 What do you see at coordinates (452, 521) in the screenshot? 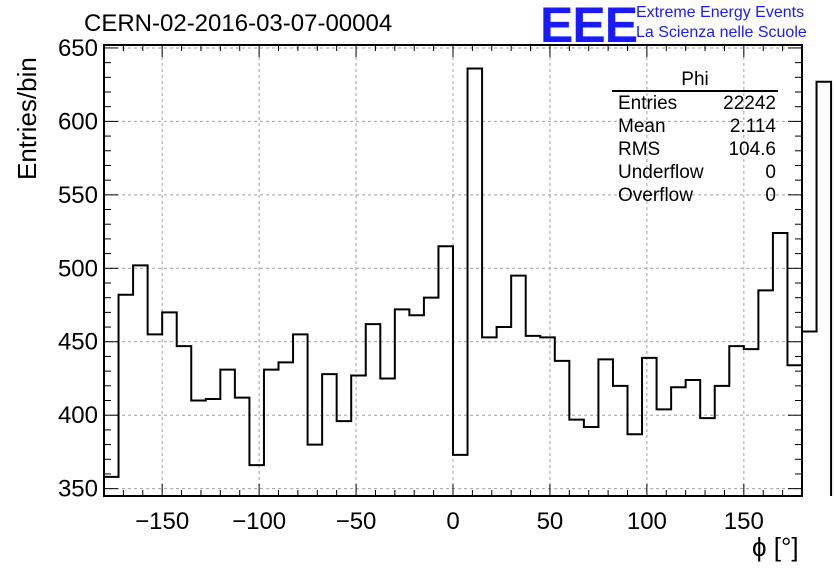
I see `x-tick-label: 0` at bounding box center [452, 521].